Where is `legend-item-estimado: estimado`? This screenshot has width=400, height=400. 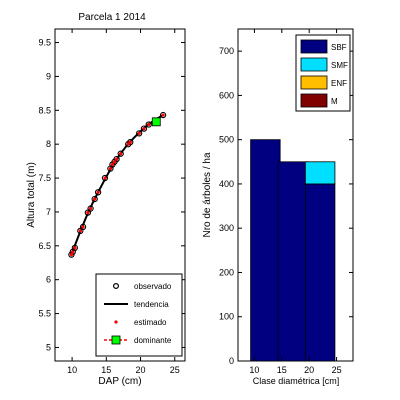
legend-item-estimado: estimado is located at coordinates (140, 322).